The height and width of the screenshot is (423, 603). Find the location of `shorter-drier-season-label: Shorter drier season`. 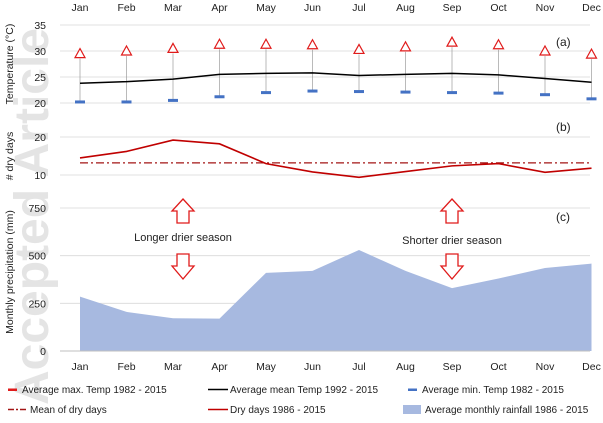

shorter-drier-season-label: Shorter drier season is located at coordinates (452, 241).